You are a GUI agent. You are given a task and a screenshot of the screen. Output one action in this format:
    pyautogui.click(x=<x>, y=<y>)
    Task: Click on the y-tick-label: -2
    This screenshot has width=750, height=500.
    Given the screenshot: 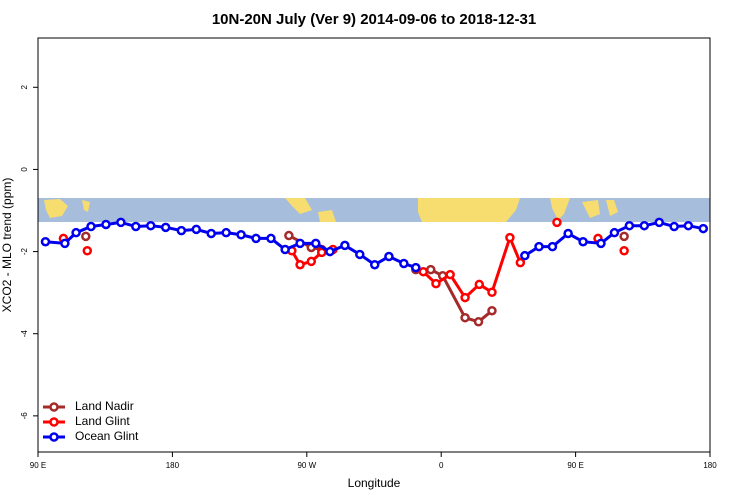 What is the action you would take?
    pyautogui.click(x=24, y=251)
    